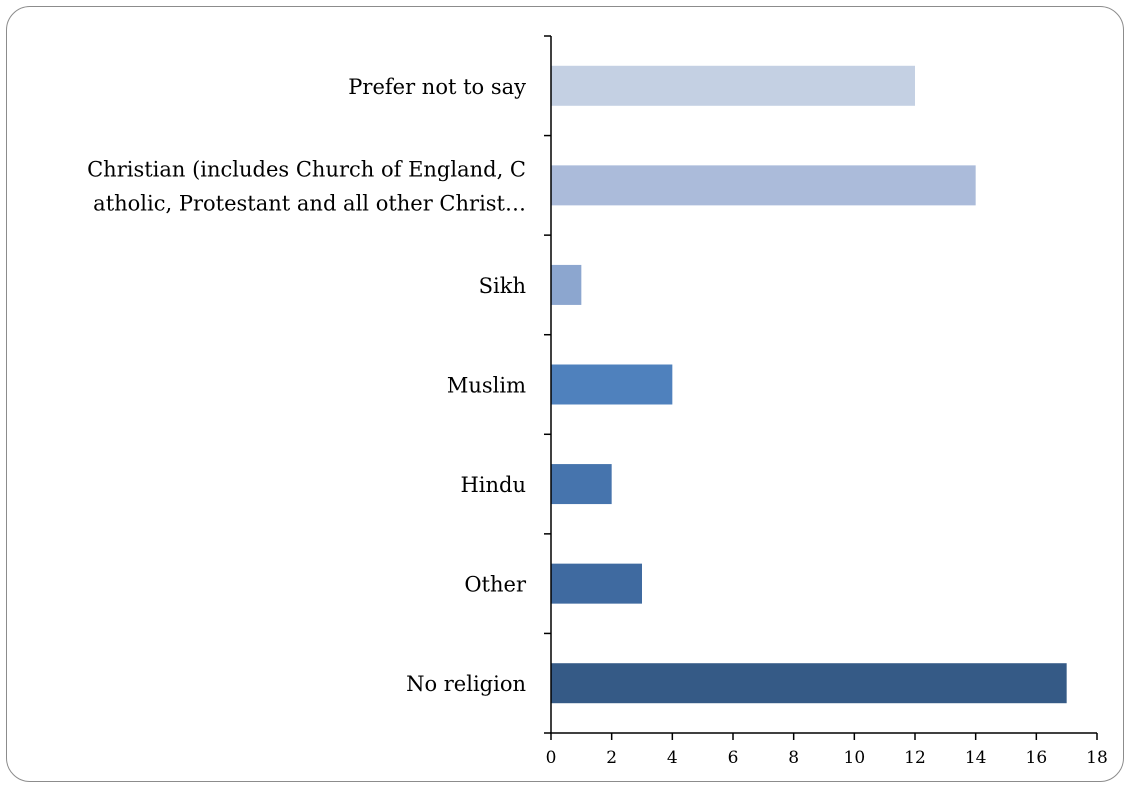 The image size is (1133, 790). I want to click on category-label: Sikh, so click(502, 286).